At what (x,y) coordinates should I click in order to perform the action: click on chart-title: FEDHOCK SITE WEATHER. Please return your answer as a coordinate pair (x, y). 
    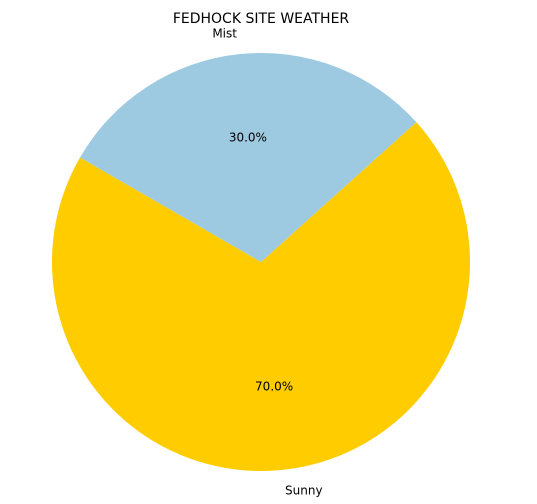
    Looking at the image, I should click on (261, 19).